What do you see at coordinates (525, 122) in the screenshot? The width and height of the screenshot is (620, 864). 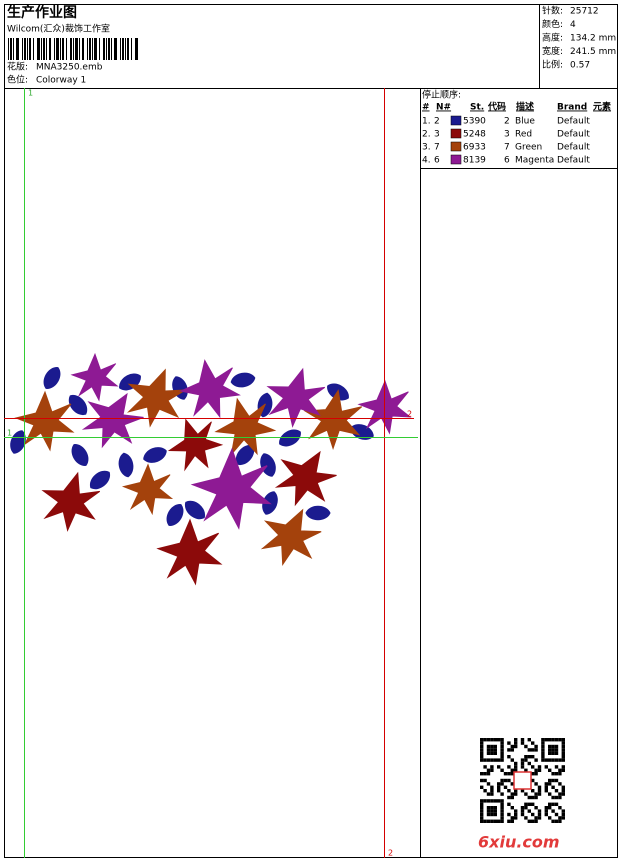 I see `row-description: Blue` at bounding box center [525, 122].